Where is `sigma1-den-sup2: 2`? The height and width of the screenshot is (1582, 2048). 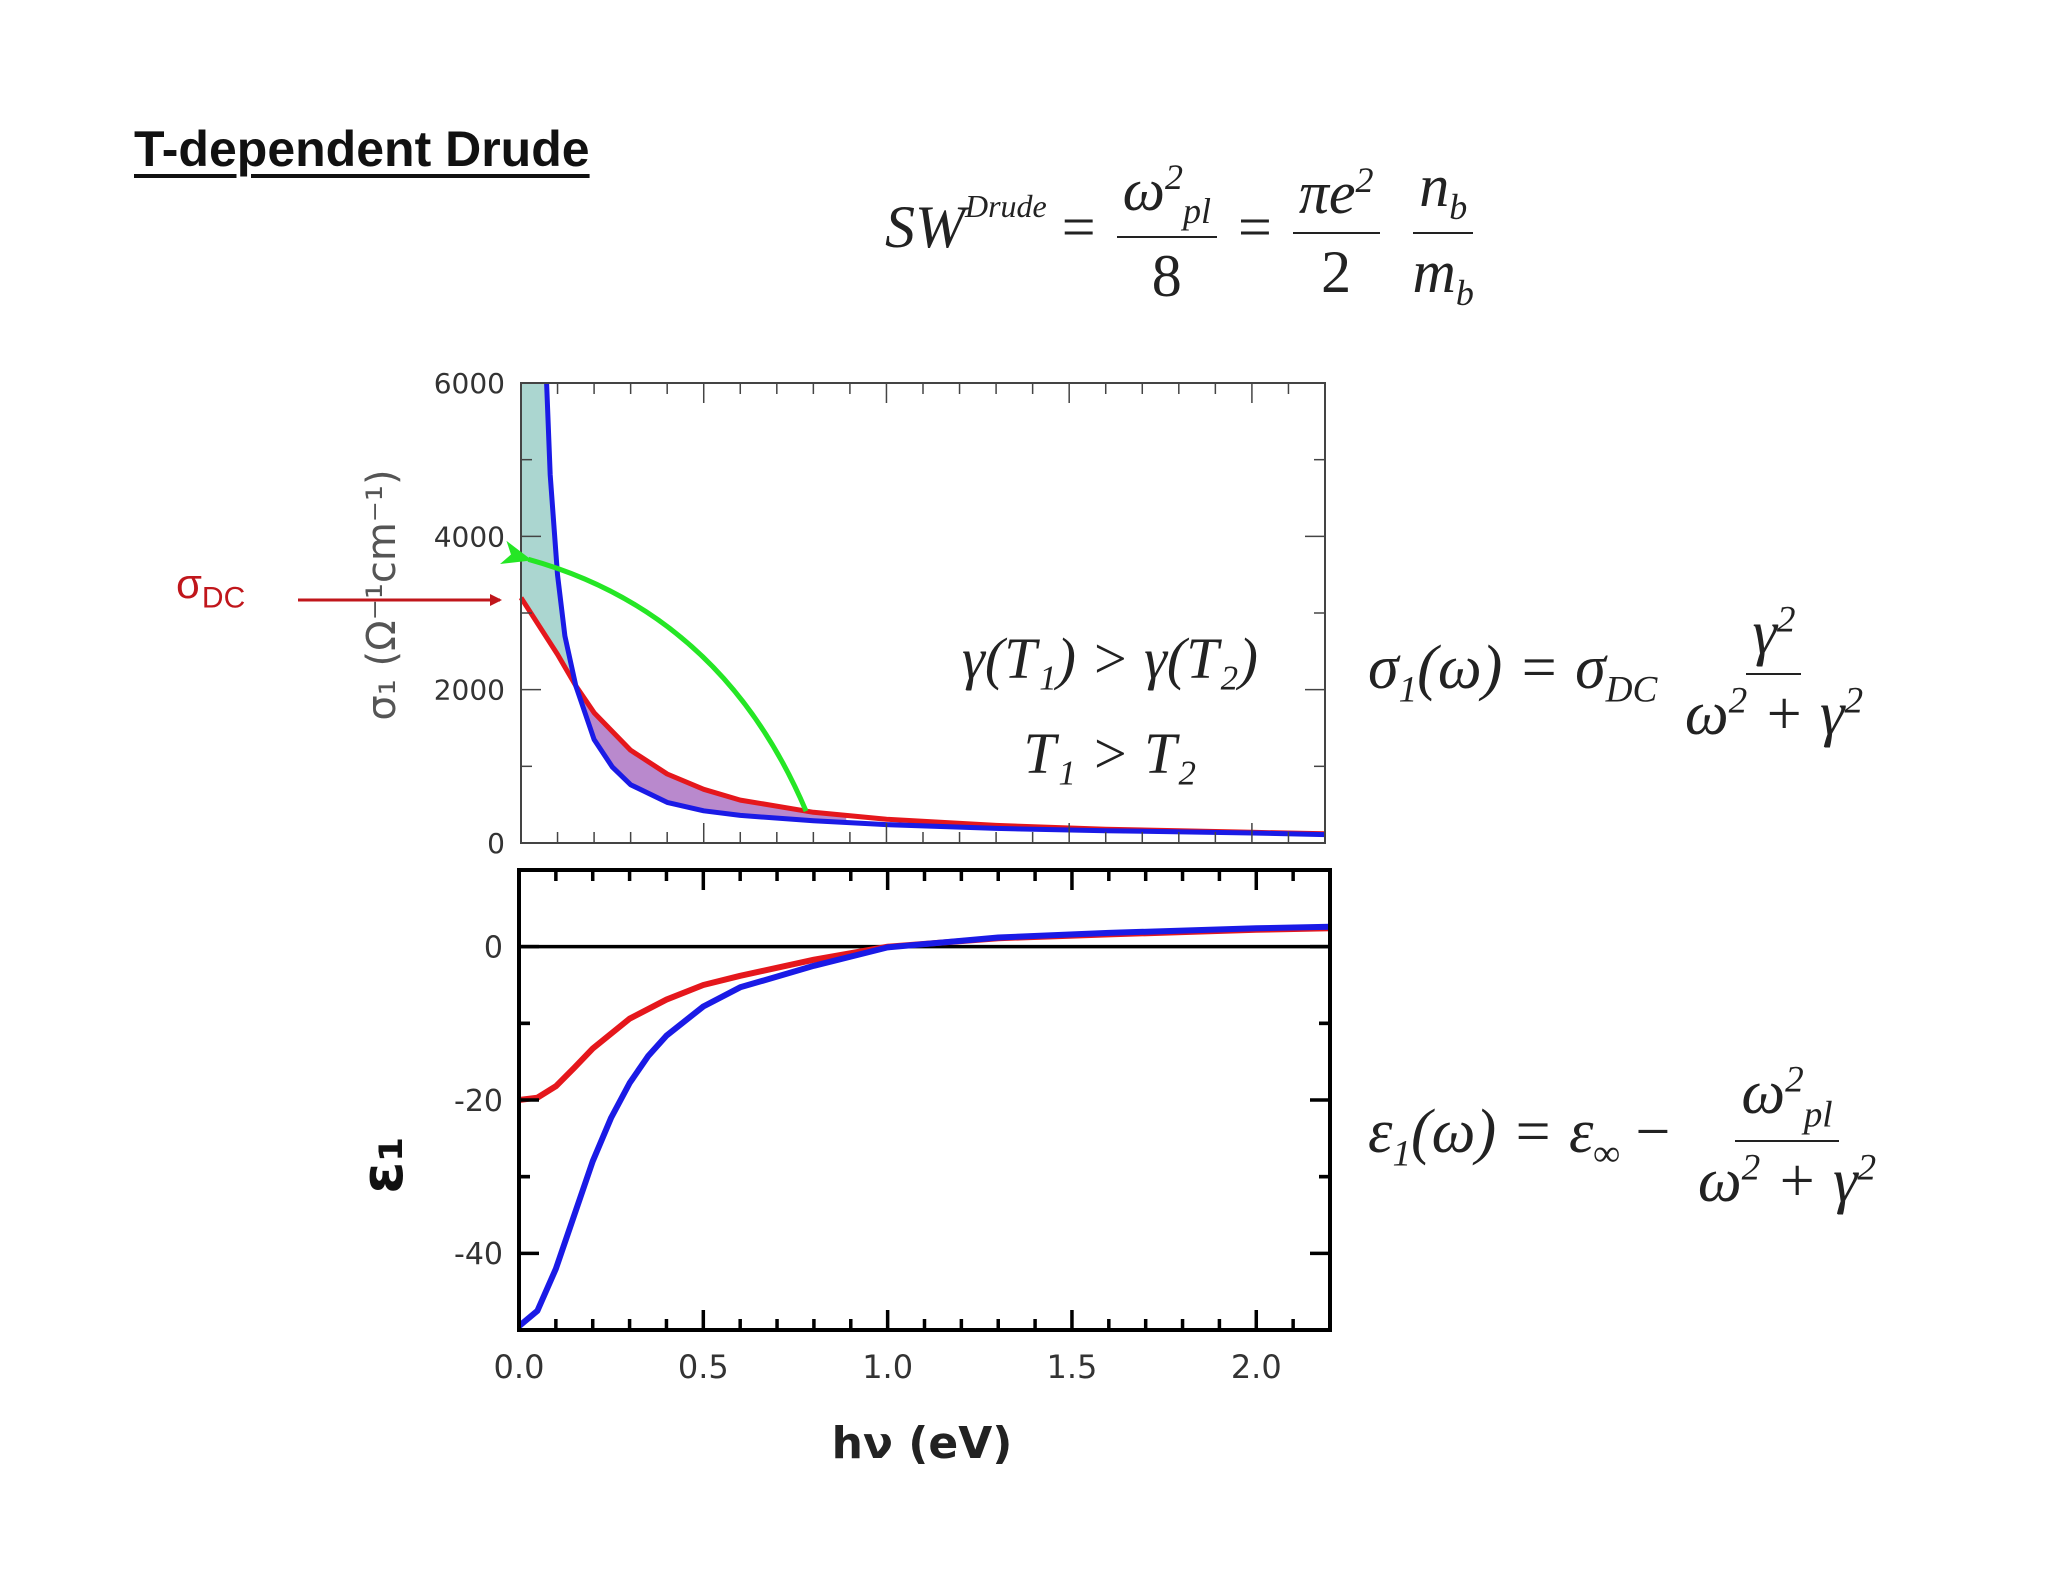
sigma1-den-sup2: 2 is located at coordinates (1854, 701).